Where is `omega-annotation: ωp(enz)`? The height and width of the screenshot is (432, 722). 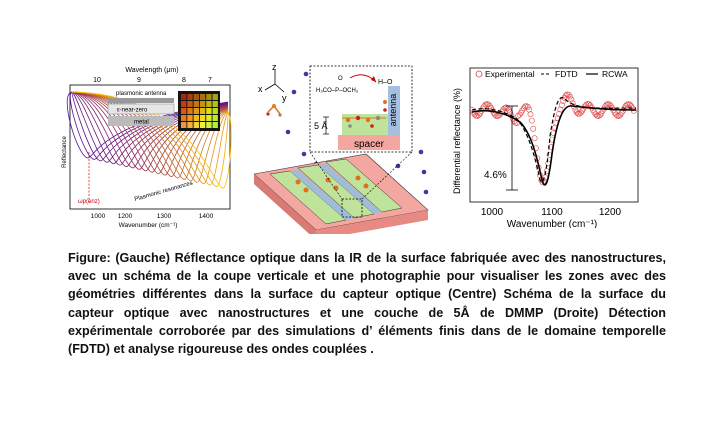 omega-annotation: ωp(enz) is located at coordinates (89, 202).